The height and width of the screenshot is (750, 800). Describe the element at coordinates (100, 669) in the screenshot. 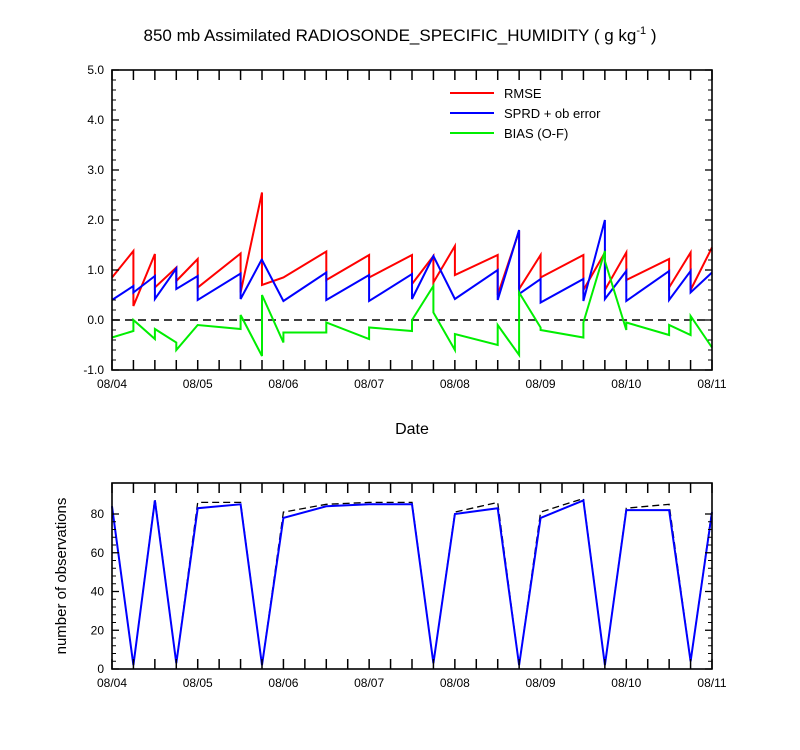

I see `y-tick-label: 0` at that location.